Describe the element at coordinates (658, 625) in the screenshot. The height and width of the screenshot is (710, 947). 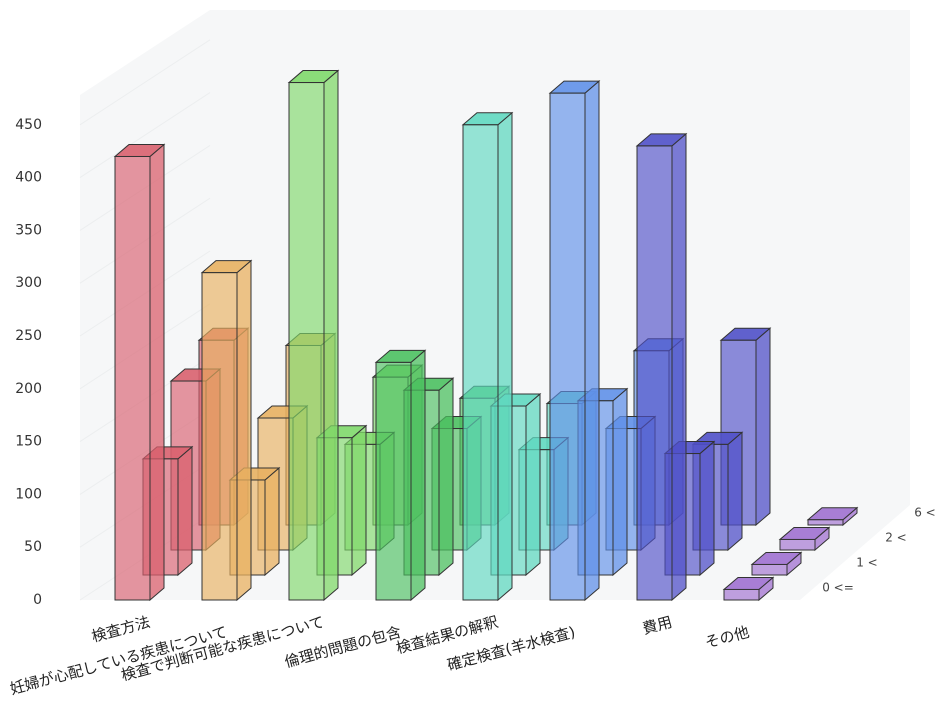
I see `x-tick-label: 費用` at that location.